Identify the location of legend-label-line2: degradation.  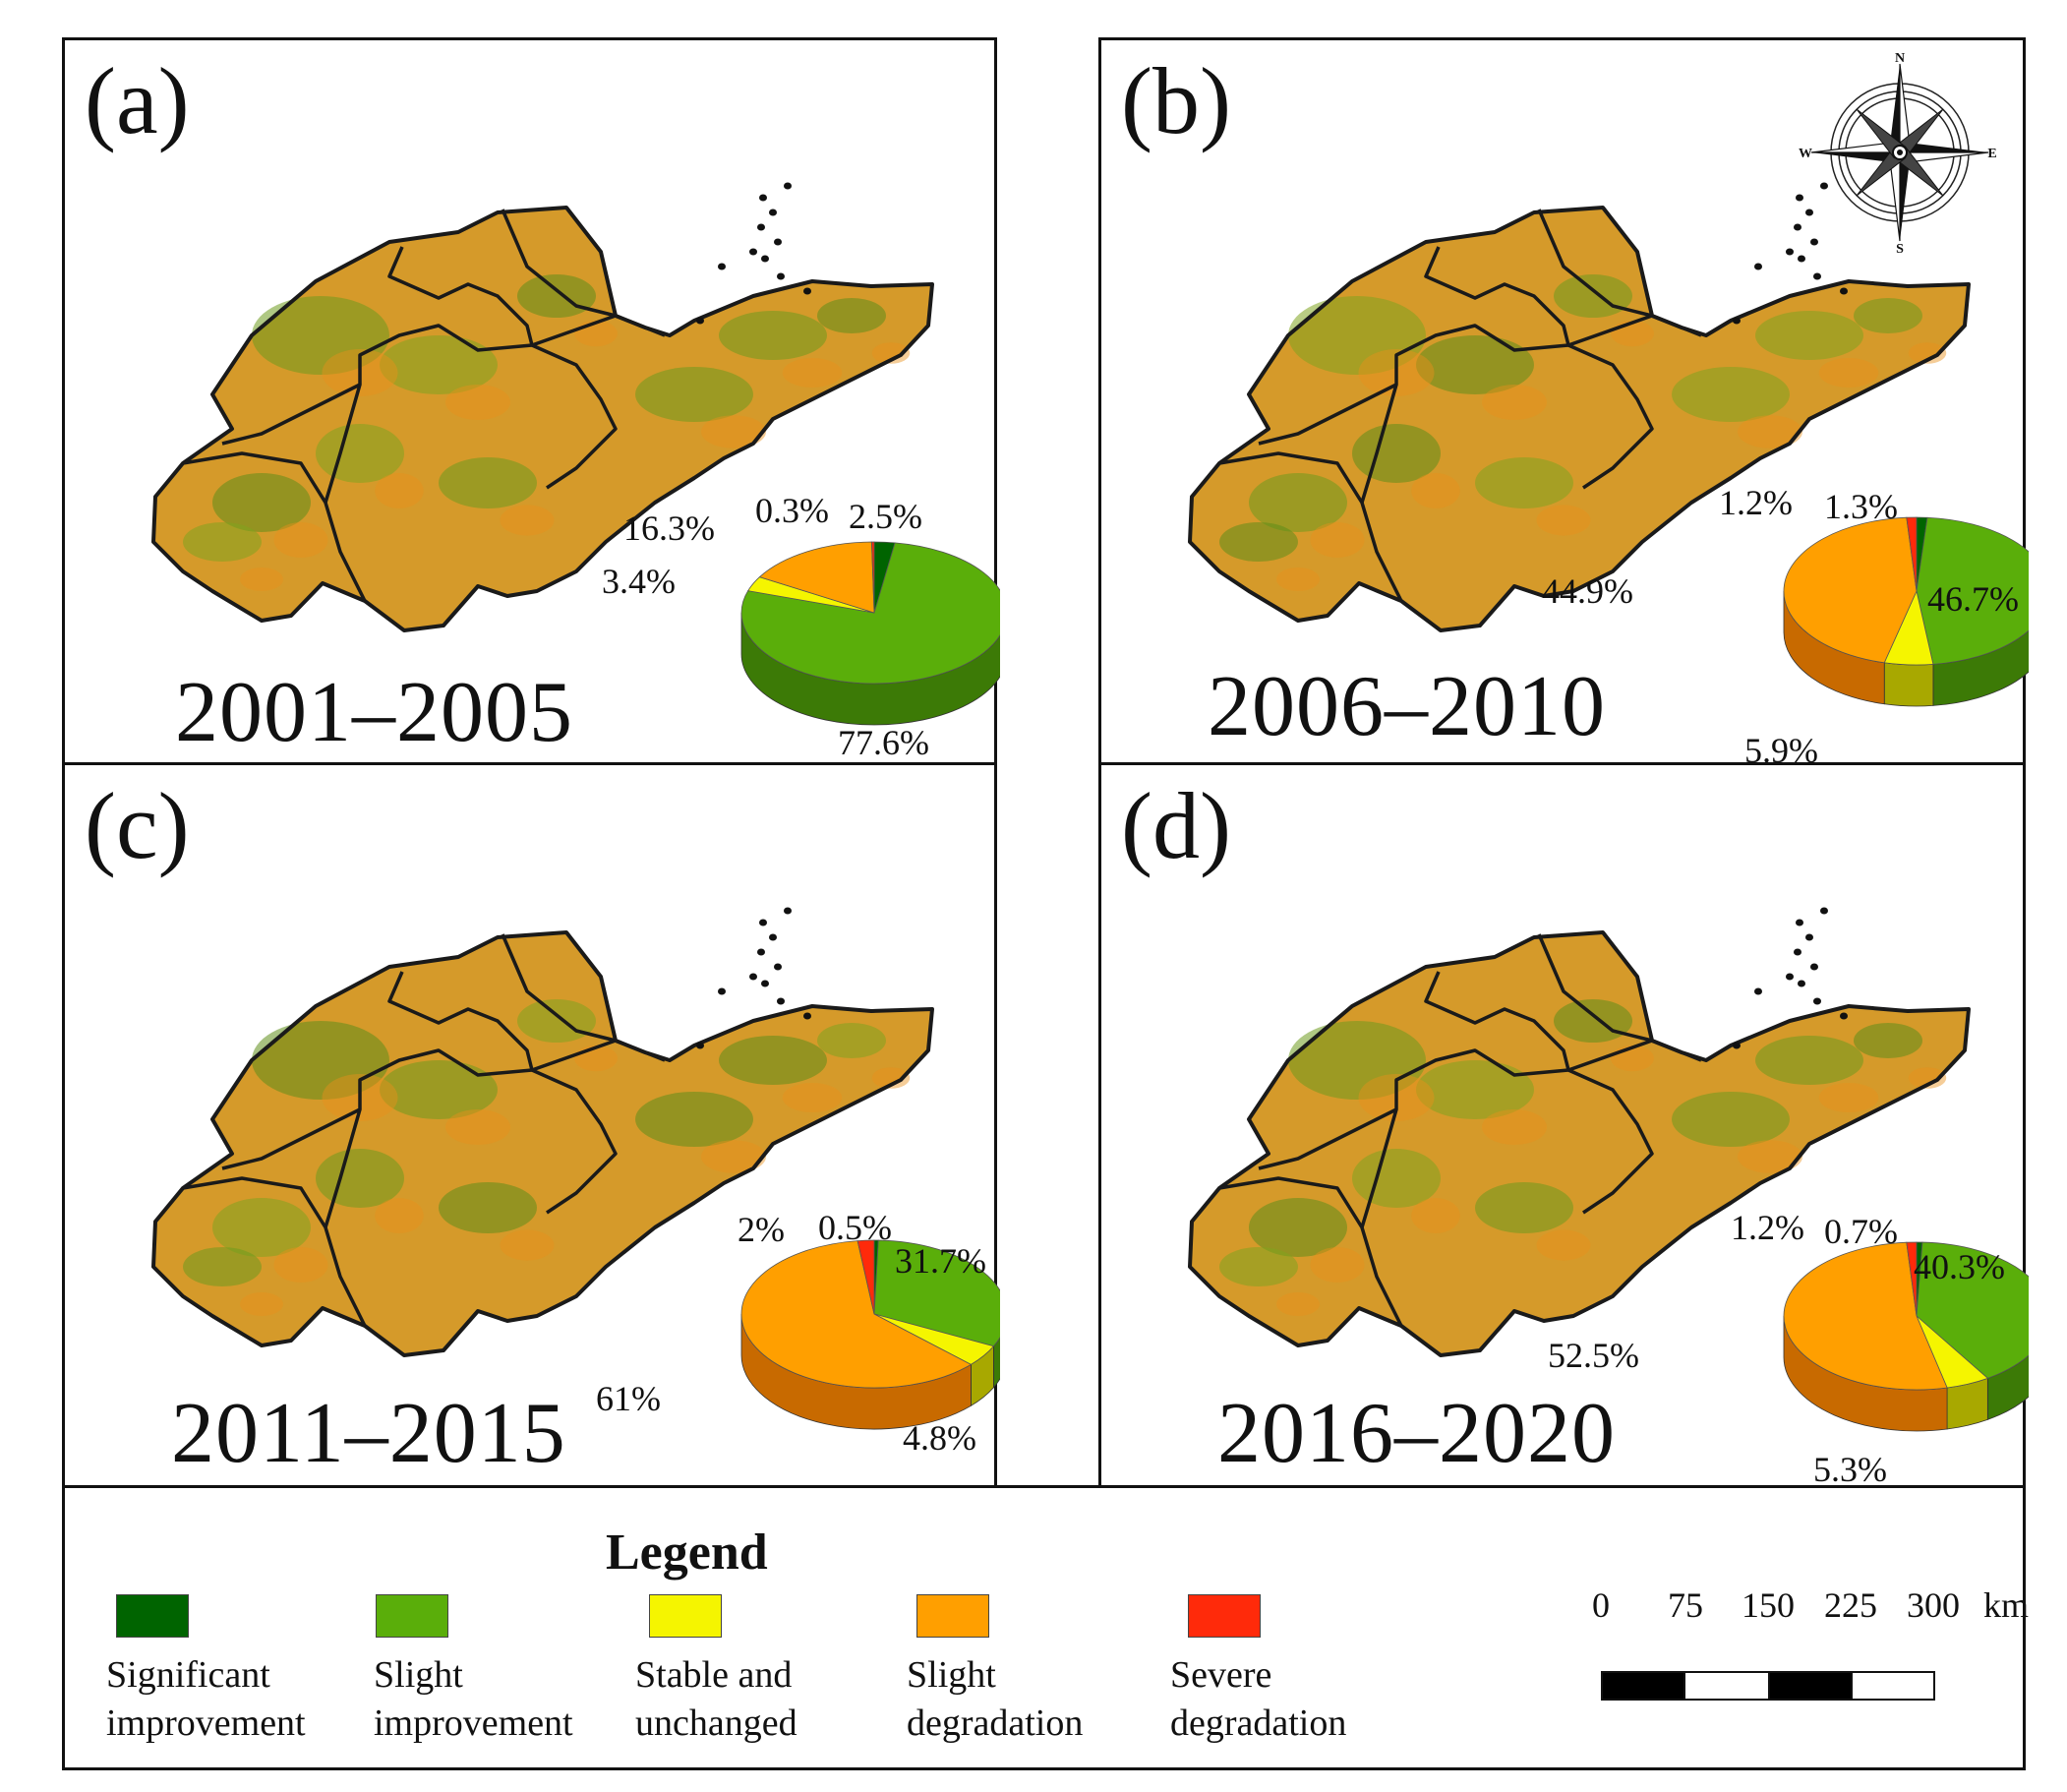
(1258, 1723).